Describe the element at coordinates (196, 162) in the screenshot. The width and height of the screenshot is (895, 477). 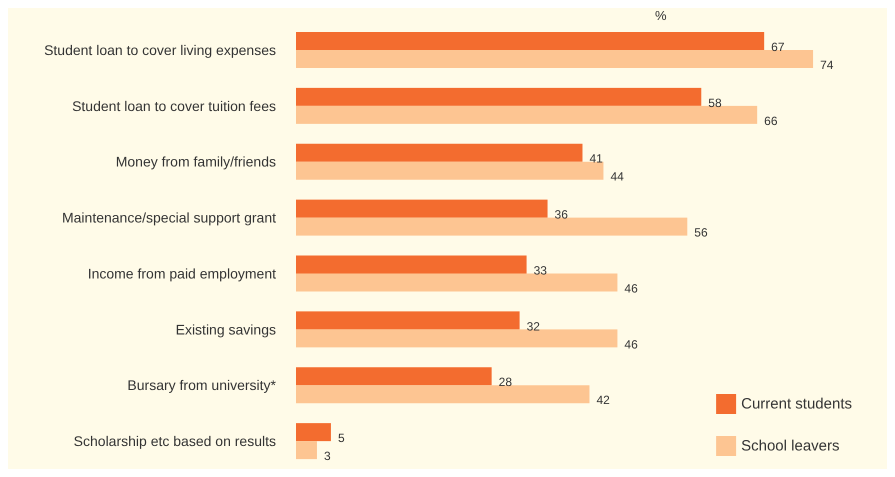
I see `y-tick-label: Money from family/friends` at that location.